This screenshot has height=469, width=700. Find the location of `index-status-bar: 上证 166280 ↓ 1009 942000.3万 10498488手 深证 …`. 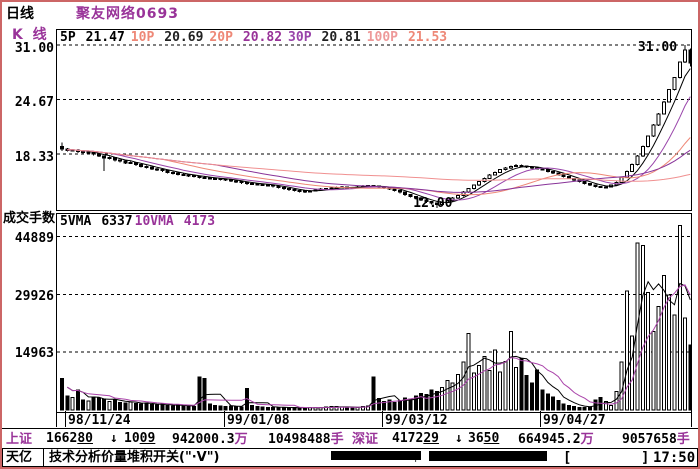

index-status-bar: 上证 166280 ↓ 1009 942000.3万 10498488手 深证 … is located at coordinates (350, 438).